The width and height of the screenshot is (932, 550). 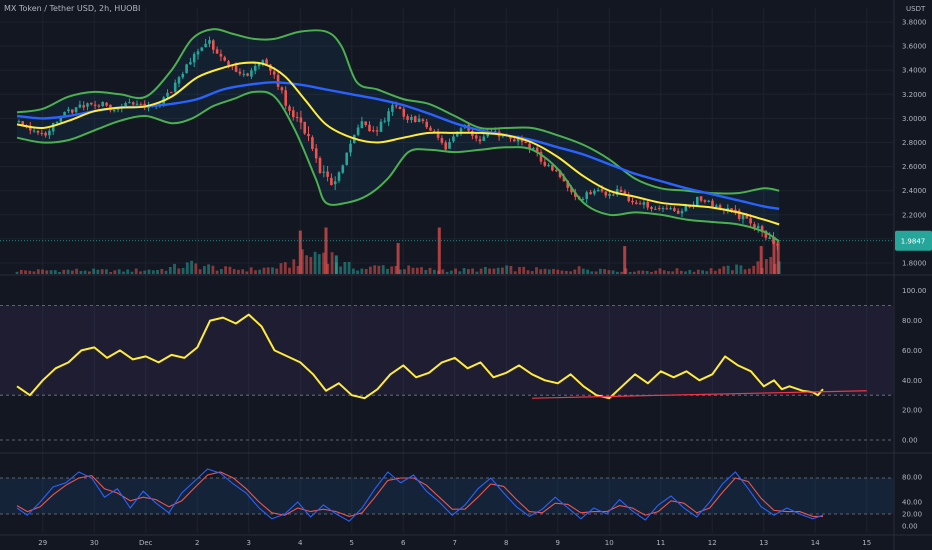 What do you see at coordinates (94, 543) in the screenshot?
I see `time-axis-tick-label: 30` at bounding box center [94, 543].